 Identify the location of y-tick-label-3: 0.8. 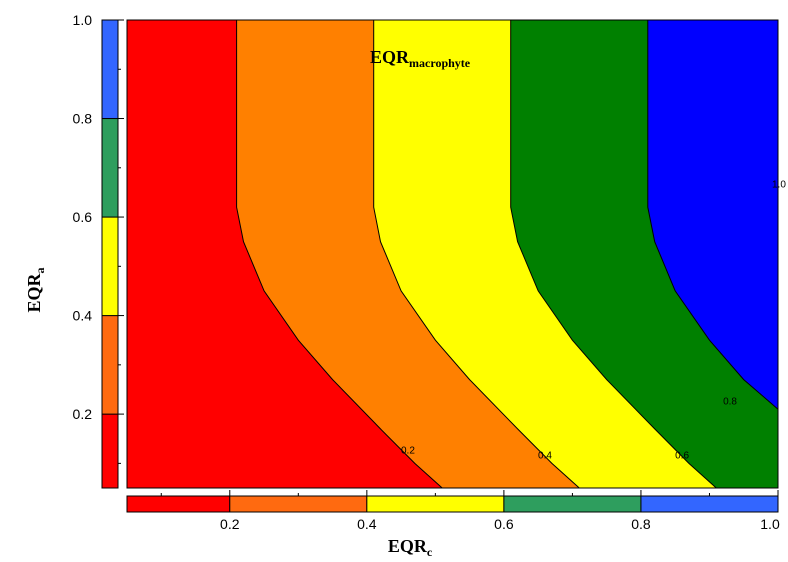
(83, 119).